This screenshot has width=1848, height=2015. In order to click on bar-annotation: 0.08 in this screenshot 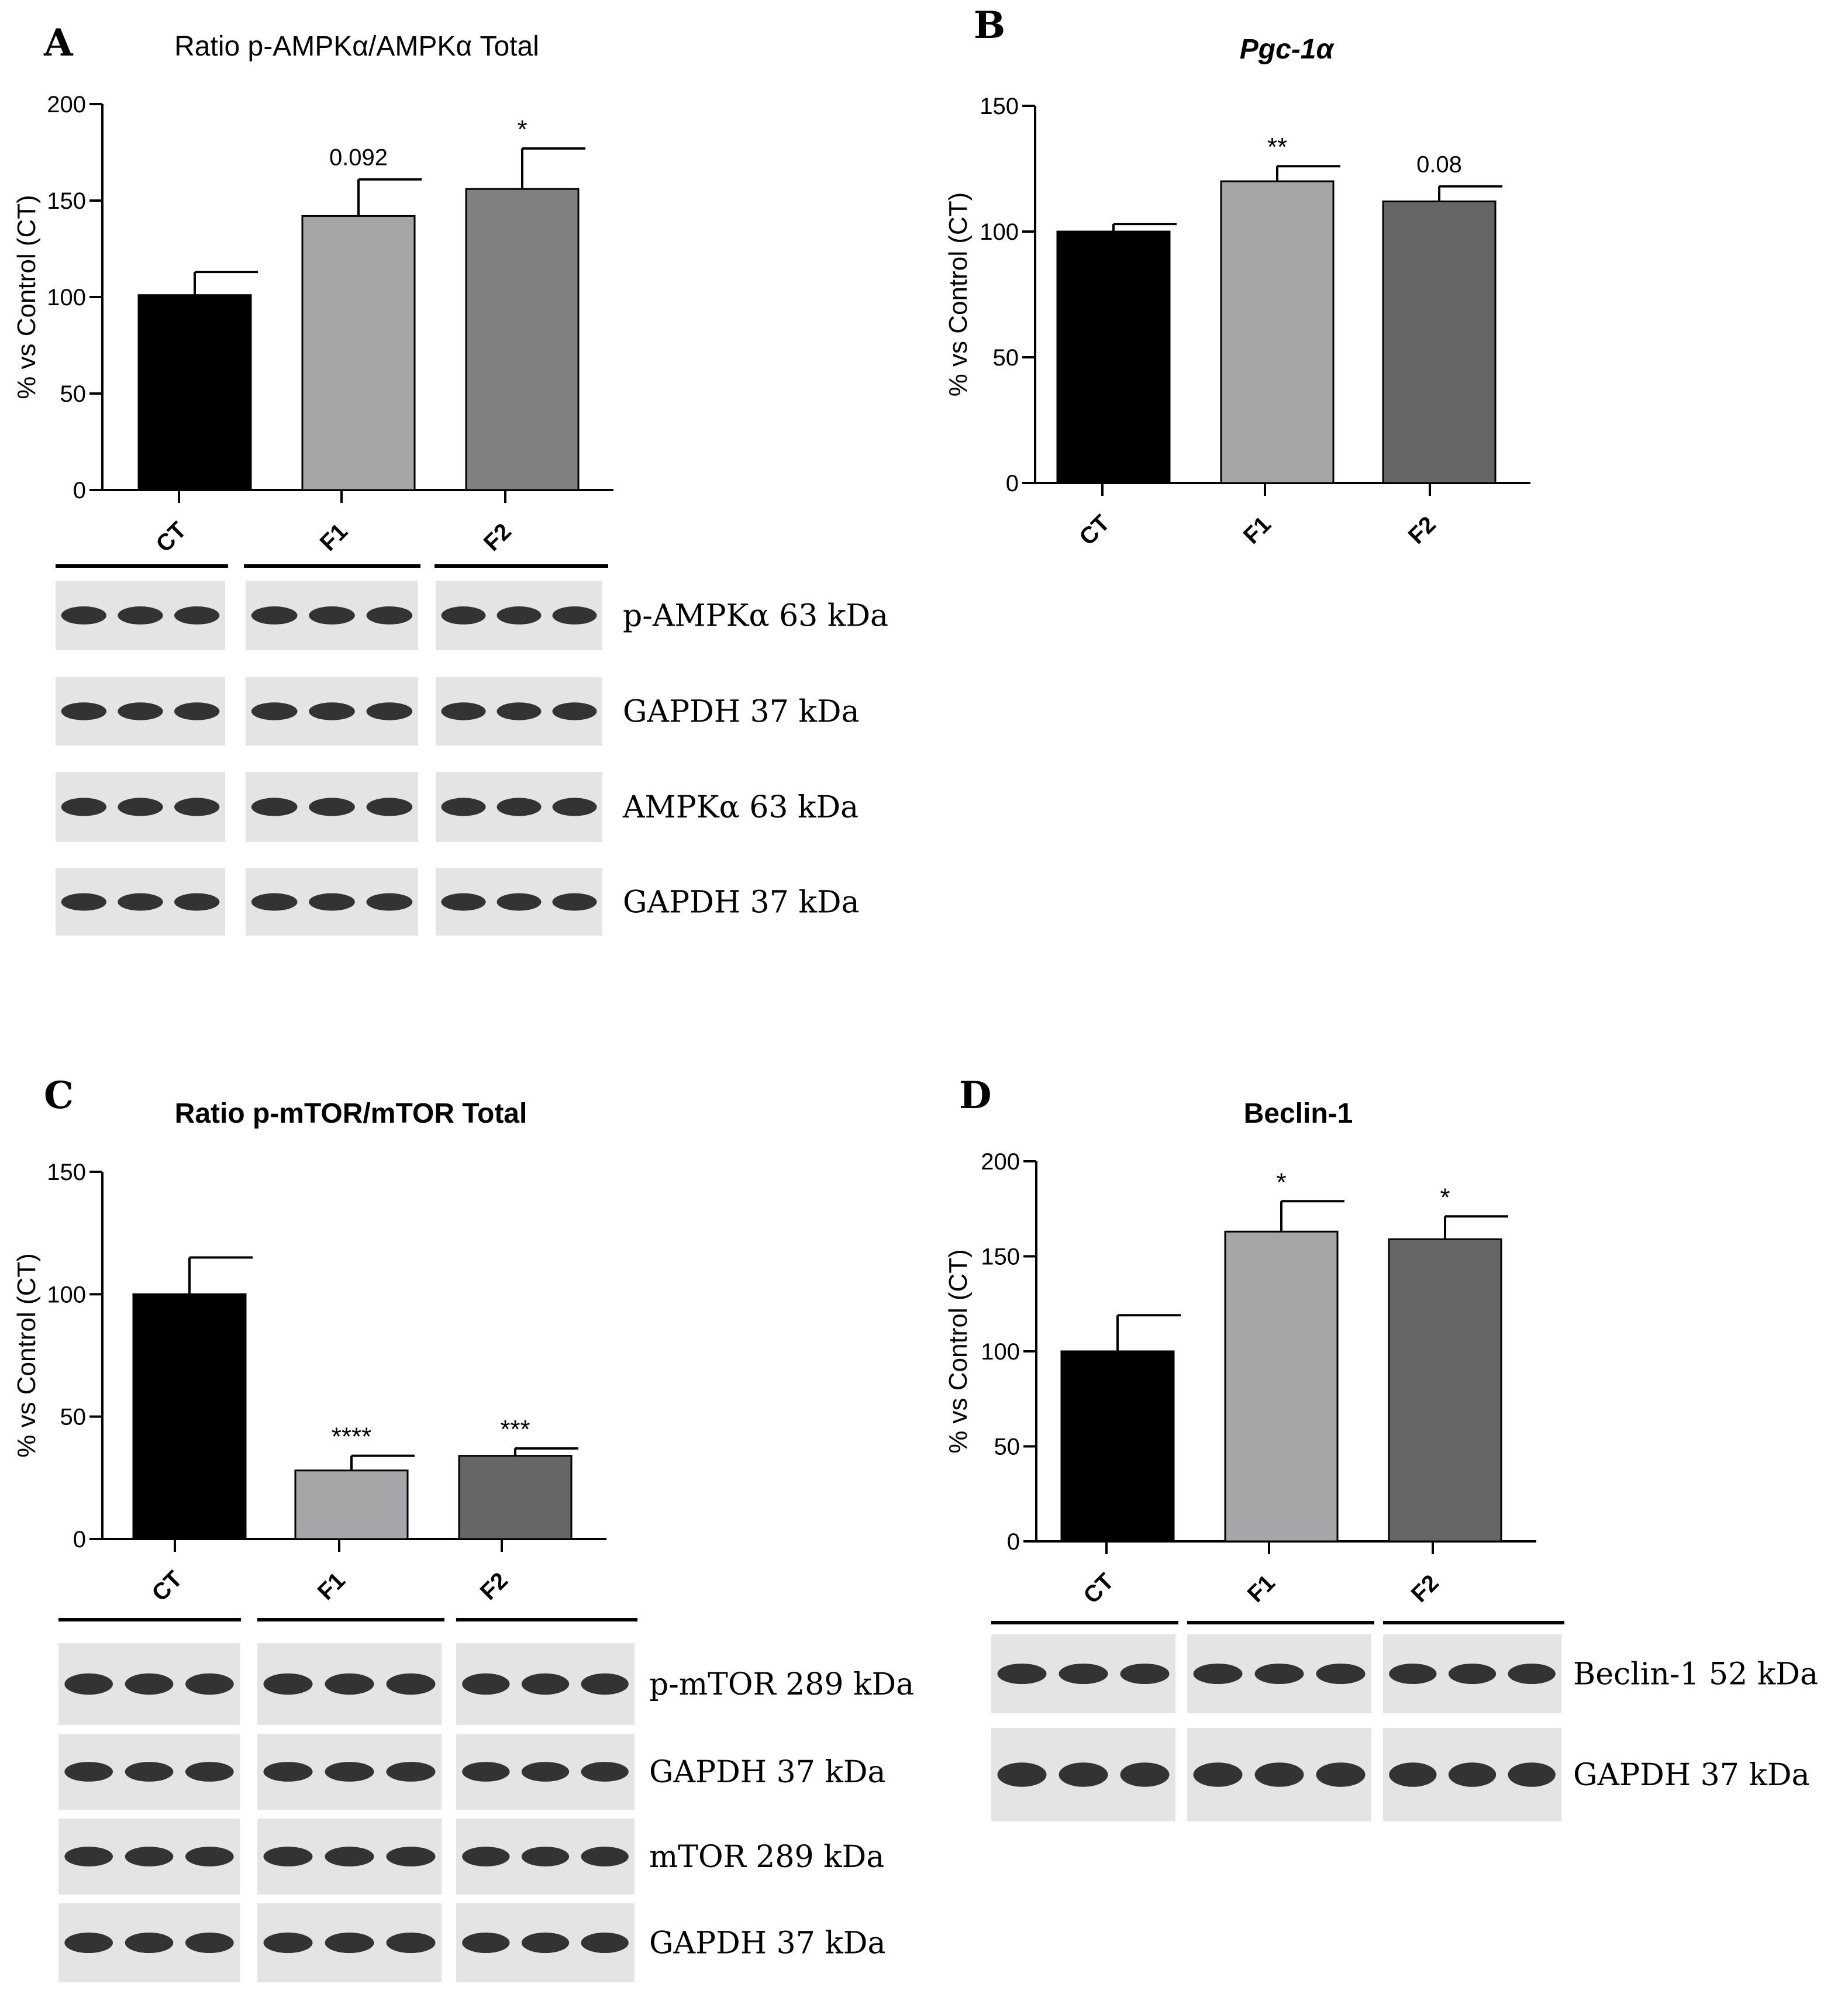, I will do `click(1439, 165)`.